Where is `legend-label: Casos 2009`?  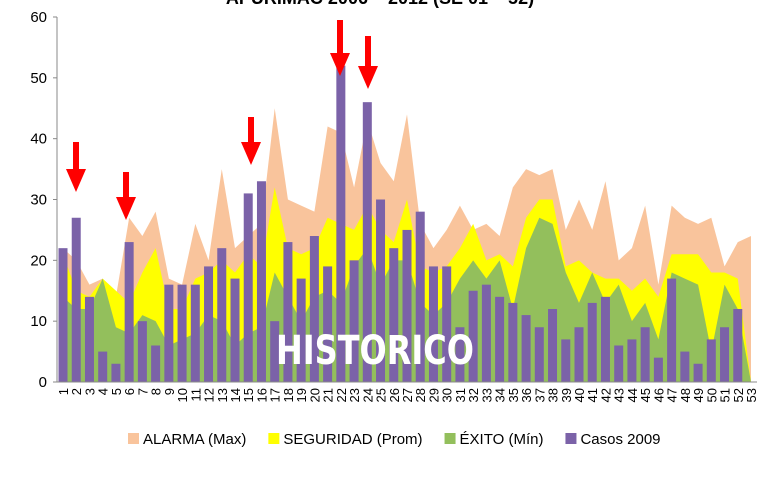 legend-label: Casos 2009 is located at coordinates (620, 439).